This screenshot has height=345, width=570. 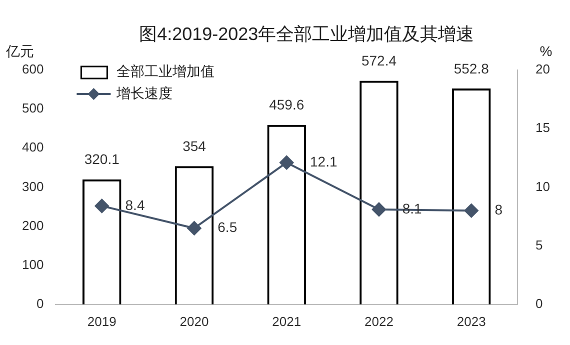 What do you see at coordinates (379, 60) in the screenshot?
I see `data-label: 572.4` at bounding box center [379, 60].